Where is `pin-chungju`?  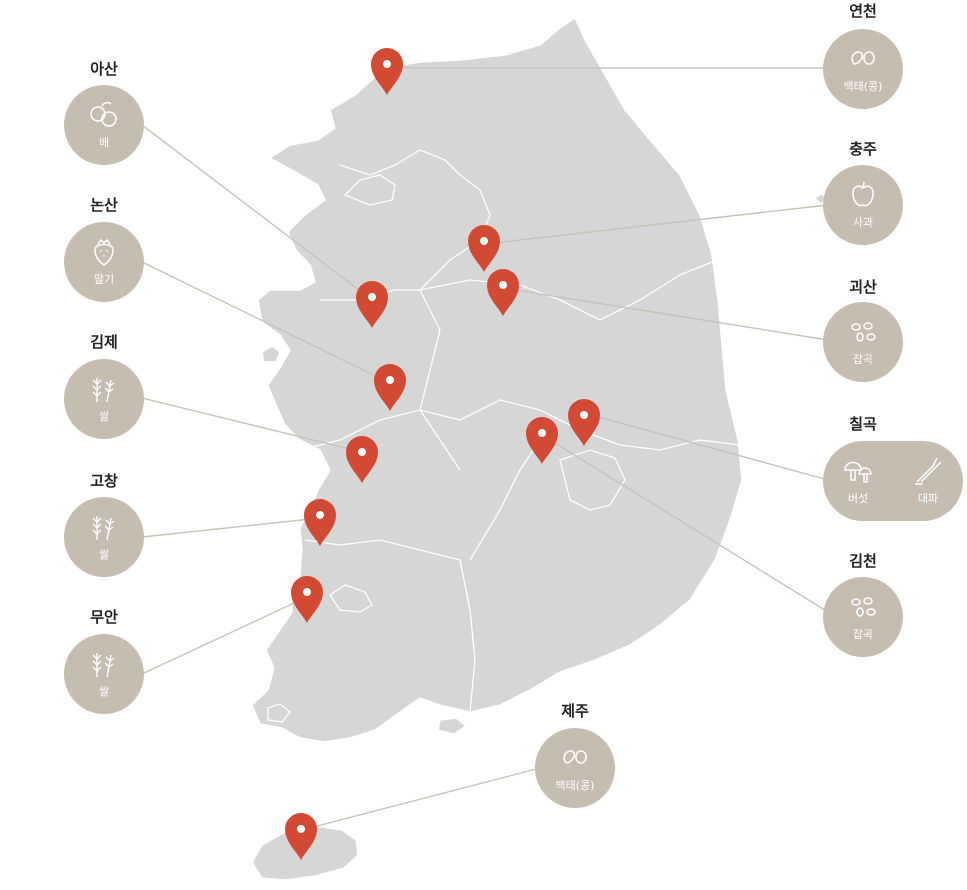
pin-chungju is located at coordinates (484, 248).